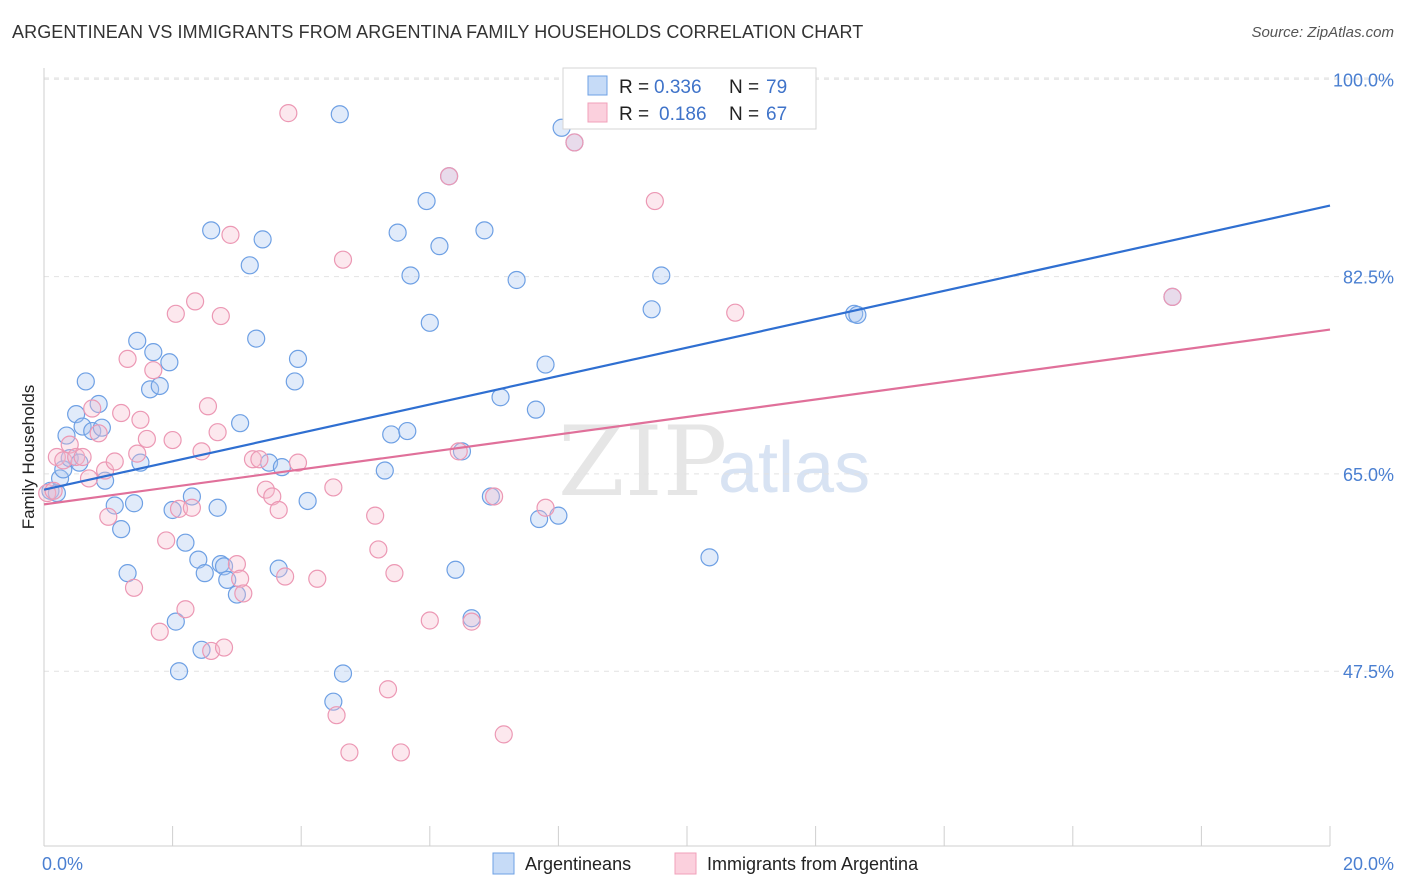 The height and width of the screenshot is (892, 1406). I want to click on y-tick-label: 47.5%, so click(1368, 672).